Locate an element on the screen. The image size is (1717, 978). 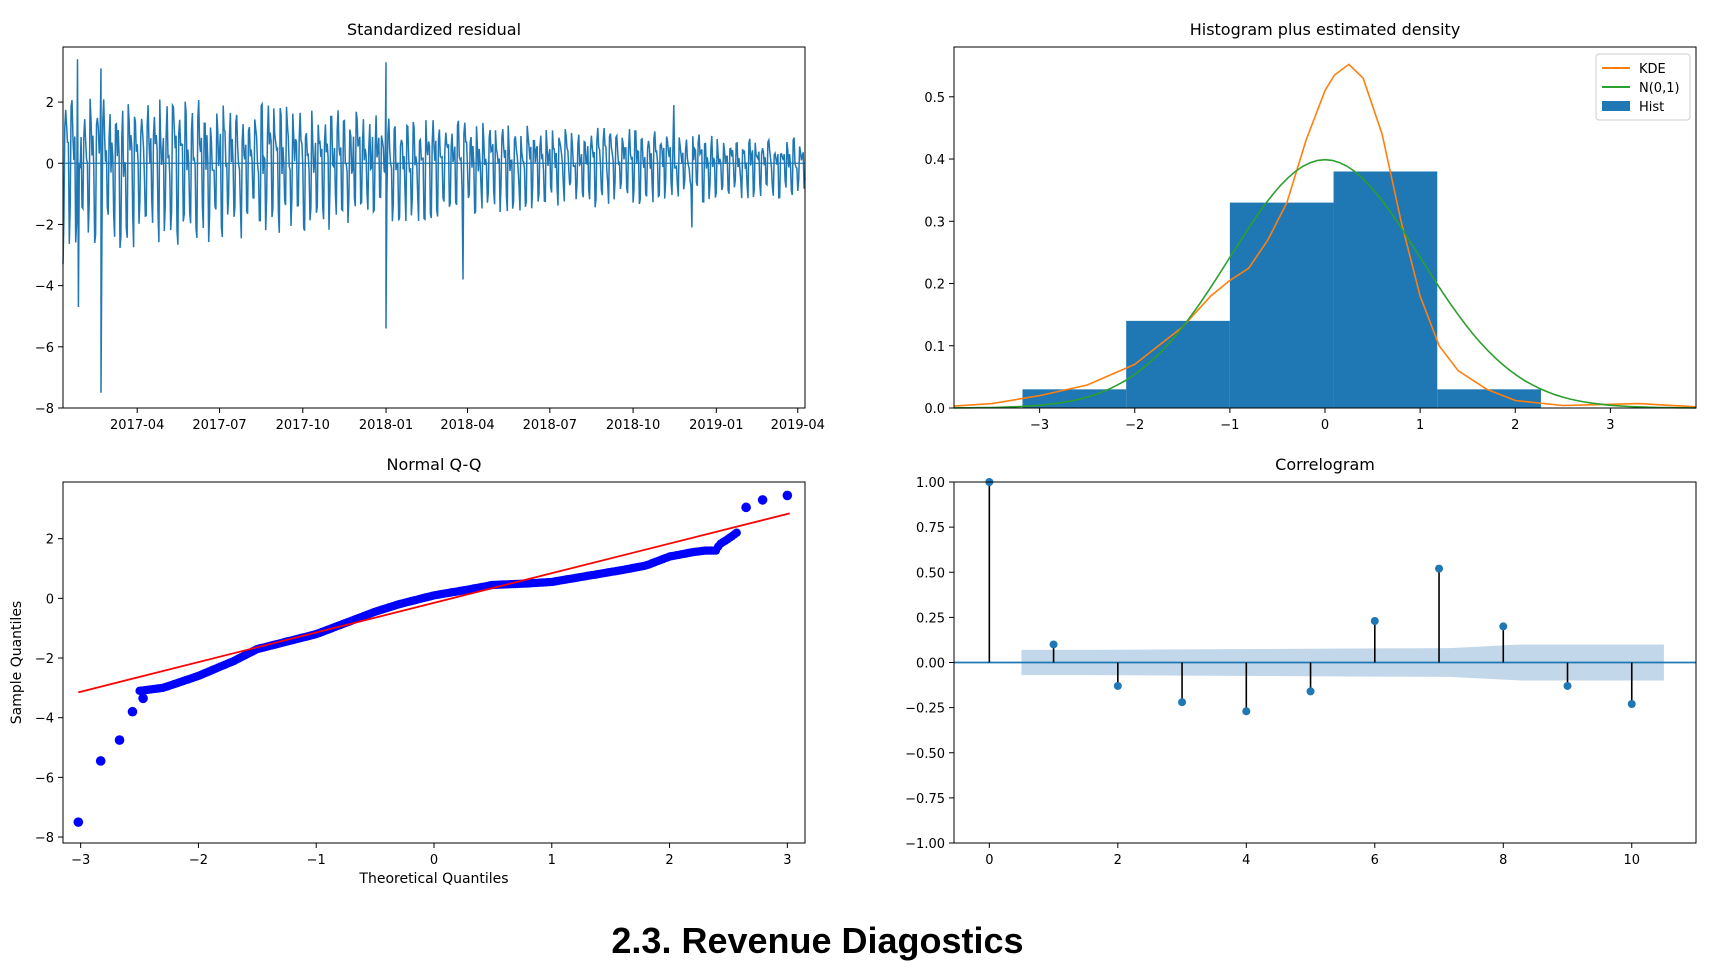
y-tick-label: −1.00 is located at coordinates (925, 844).